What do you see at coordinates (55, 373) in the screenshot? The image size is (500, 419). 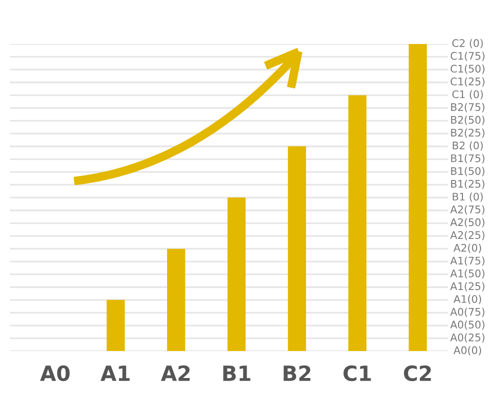 I see `x-tick-label: A0` at bounding box center [55, 373].